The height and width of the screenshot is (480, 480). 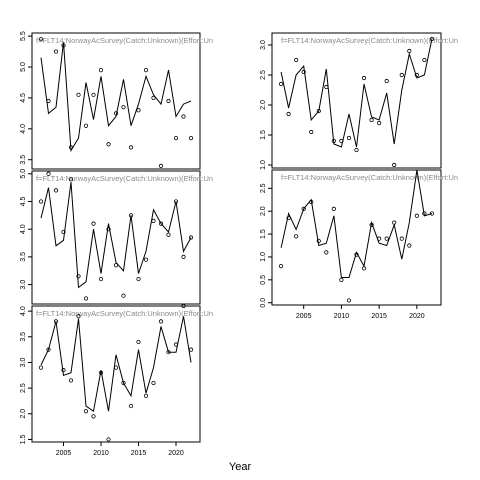 I want to click on y-tick-label: 1.5, so click(x=263, y=234).